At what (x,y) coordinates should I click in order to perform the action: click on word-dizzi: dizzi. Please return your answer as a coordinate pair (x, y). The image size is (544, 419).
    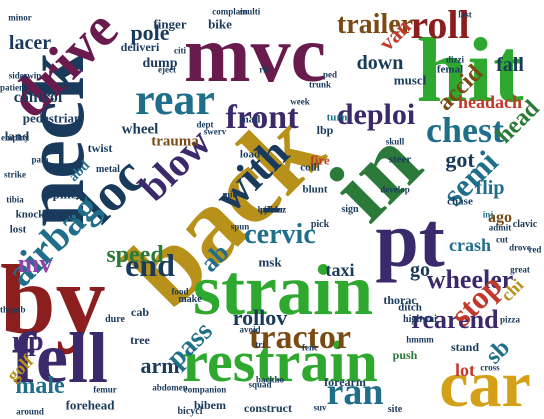
    Looking at the image, I should click on (455, 59).